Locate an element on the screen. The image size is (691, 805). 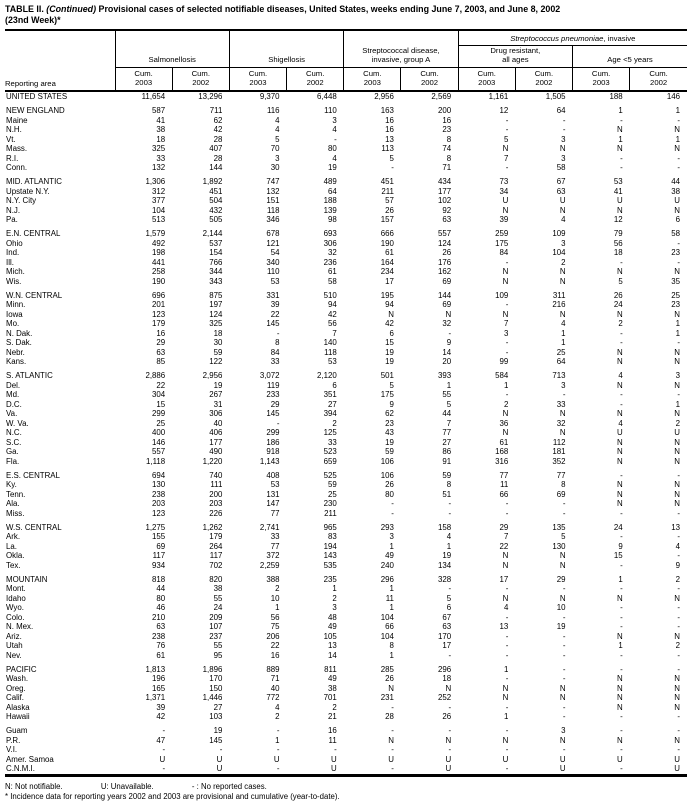
value-cell: 102 is located at coordinates (444, 200).